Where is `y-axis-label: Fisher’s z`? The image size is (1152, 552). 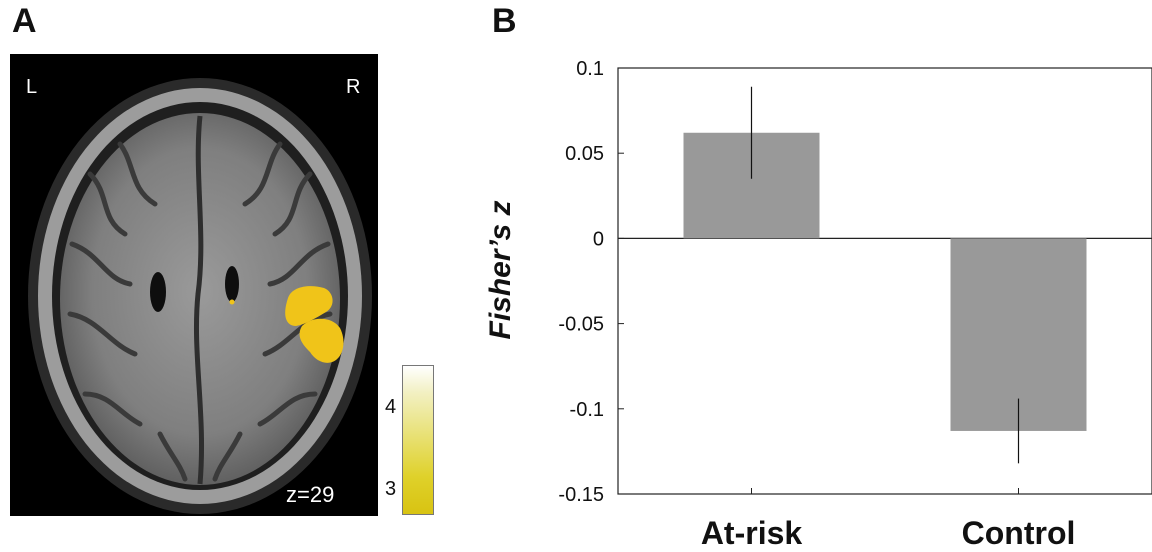
y-axis-label: Fisher’s z is located at coordinates (500, 270).